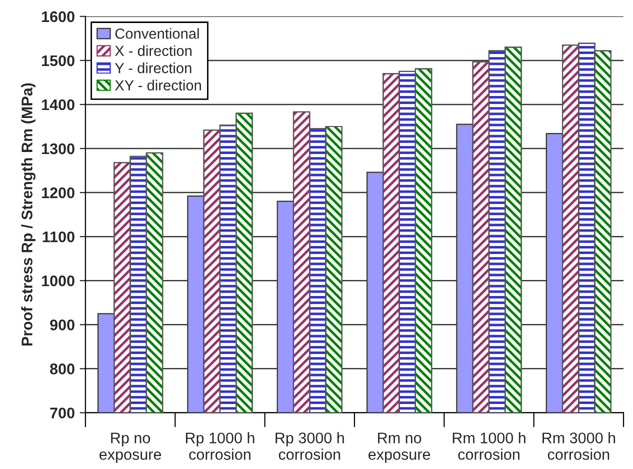  Describe the element at coordinates (153, 68) in the screenshot. I see `legend-label: Y - direction` at that location.